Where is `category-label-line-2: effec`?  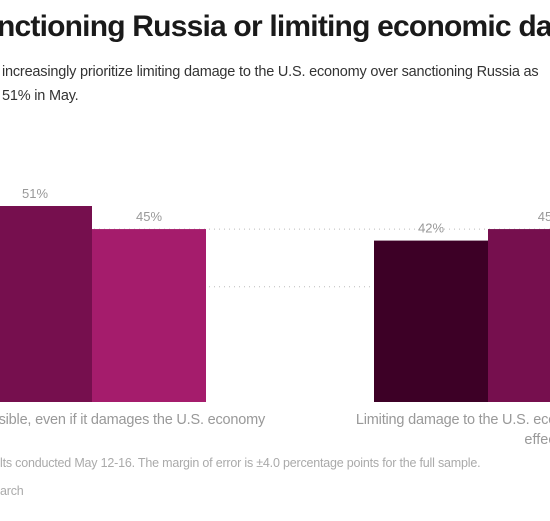 category-label-line-2: effec is located at coordinates (537, 440).